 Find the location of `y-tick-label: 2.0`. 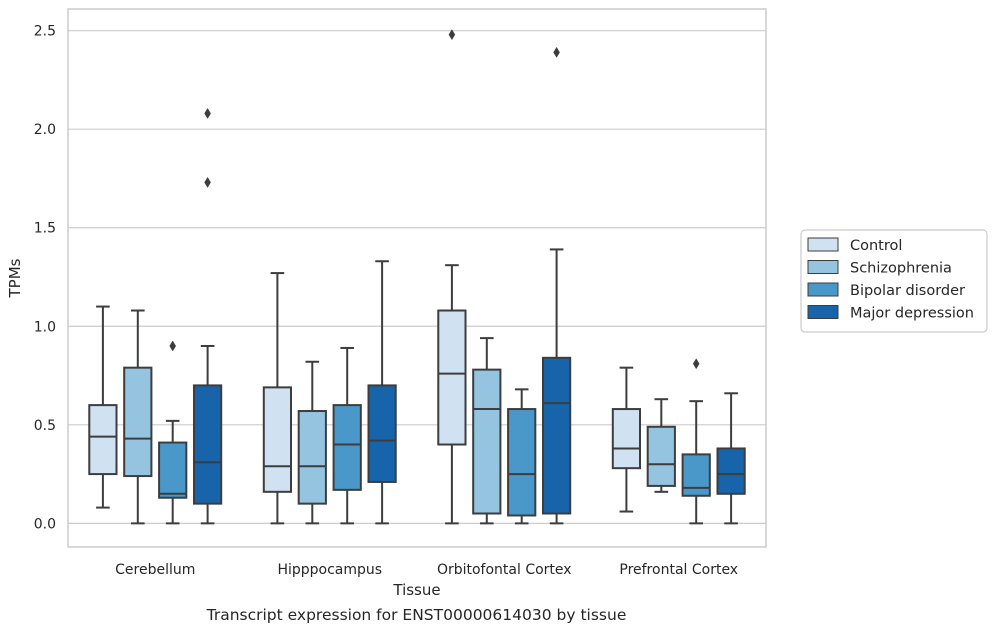

y-tick-label: 2.0 is located at coordinates (45, 130).